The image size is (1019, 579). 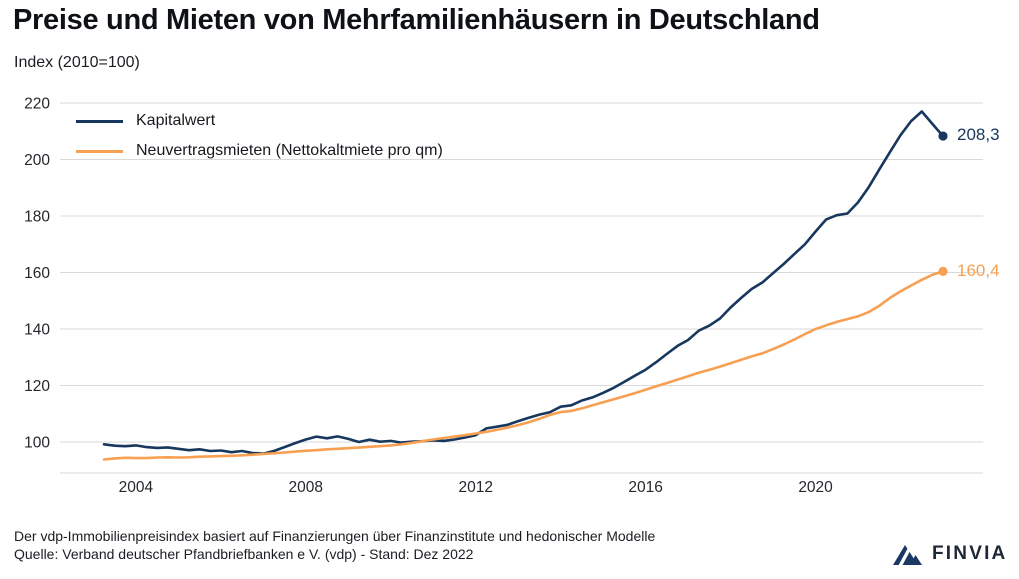 I want to click on y-axis-label: 140, so click(x=37, y=330).